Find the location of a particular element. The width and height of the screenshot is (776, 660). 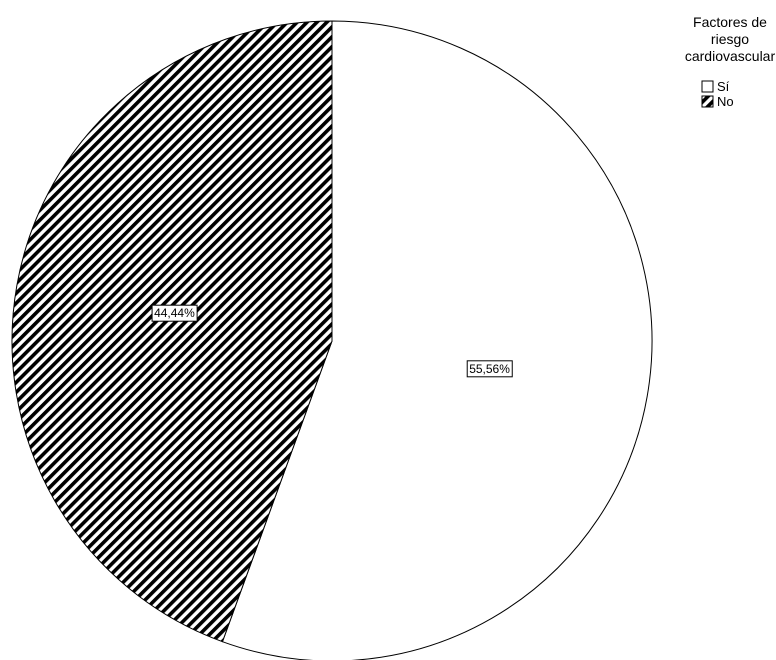

legend-item-no: No is located at coordinates (717, 101).